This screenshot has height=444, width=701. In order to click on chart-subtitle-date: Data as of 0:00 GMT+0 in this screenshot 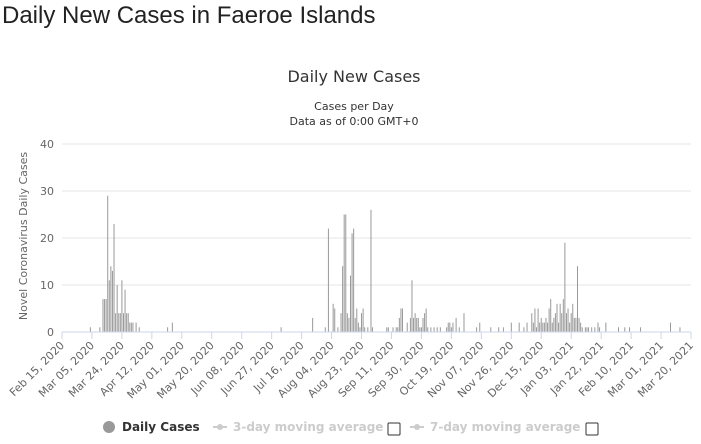, I will do `click(354, 121)`.